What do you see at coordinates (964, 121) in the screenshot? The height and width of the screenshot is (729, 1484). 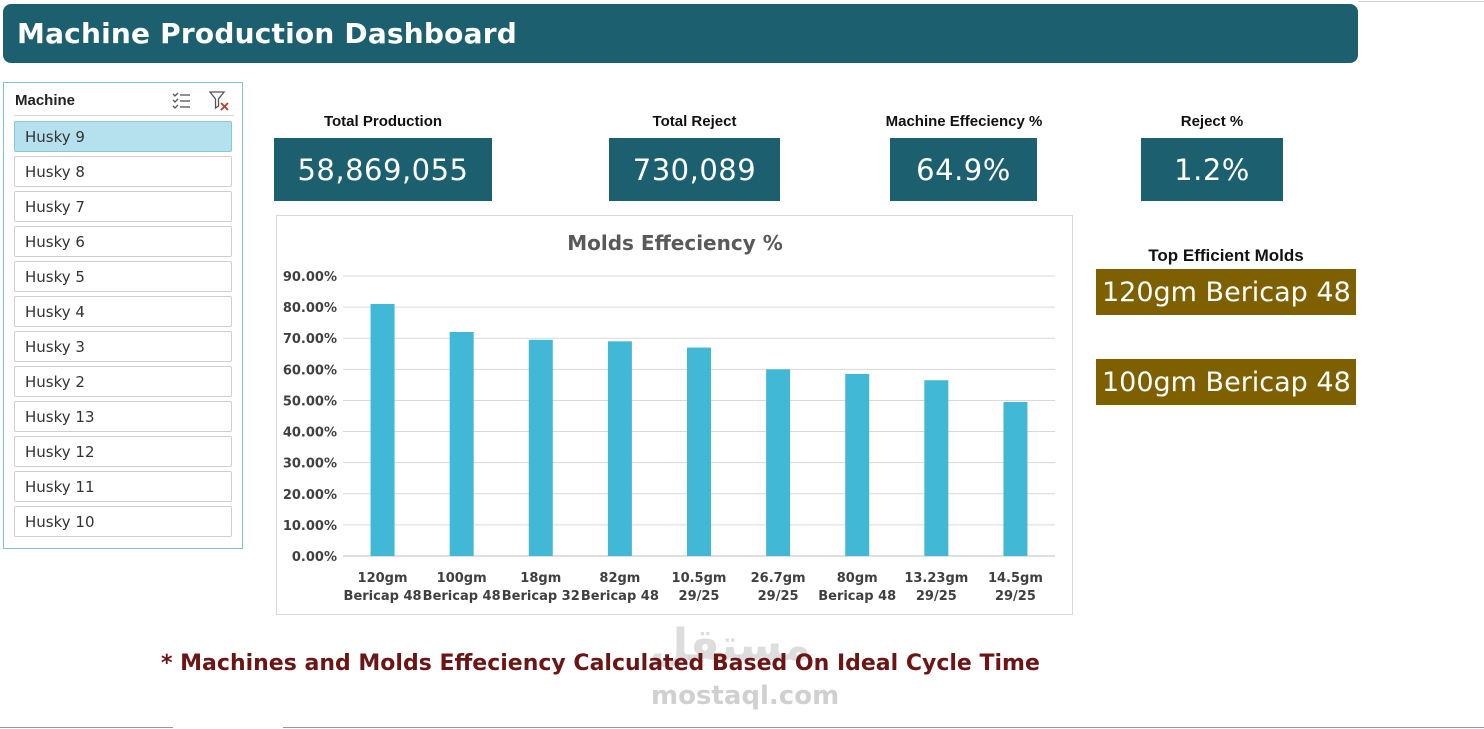 I see `machine-efficiency-label: Machine Effeciency %` at bounding box center [964, 121].